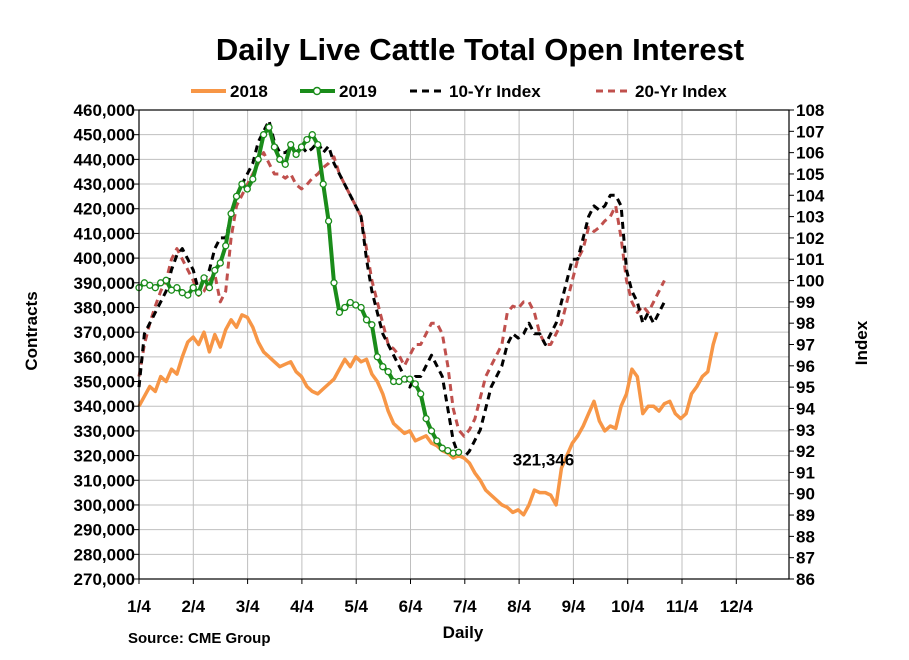 The width and height of the screenshot is (909, 660). What do you see at coordinates (805, 408) in the screenshot?
I see `y2-tick-label: 94` at bounding box center [805, 408].